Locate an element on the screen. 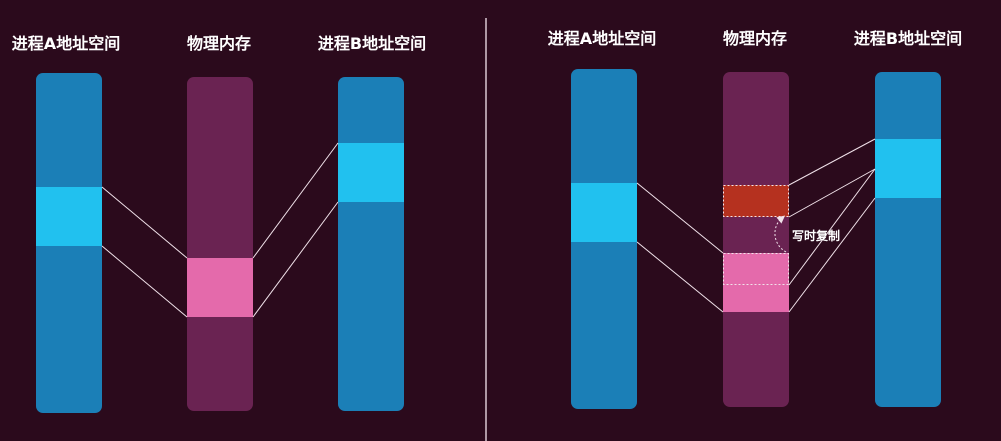 This screenshot has height=441, width=1001. right-mapping-line-b-copy-top is located at coordinates (832, 162).